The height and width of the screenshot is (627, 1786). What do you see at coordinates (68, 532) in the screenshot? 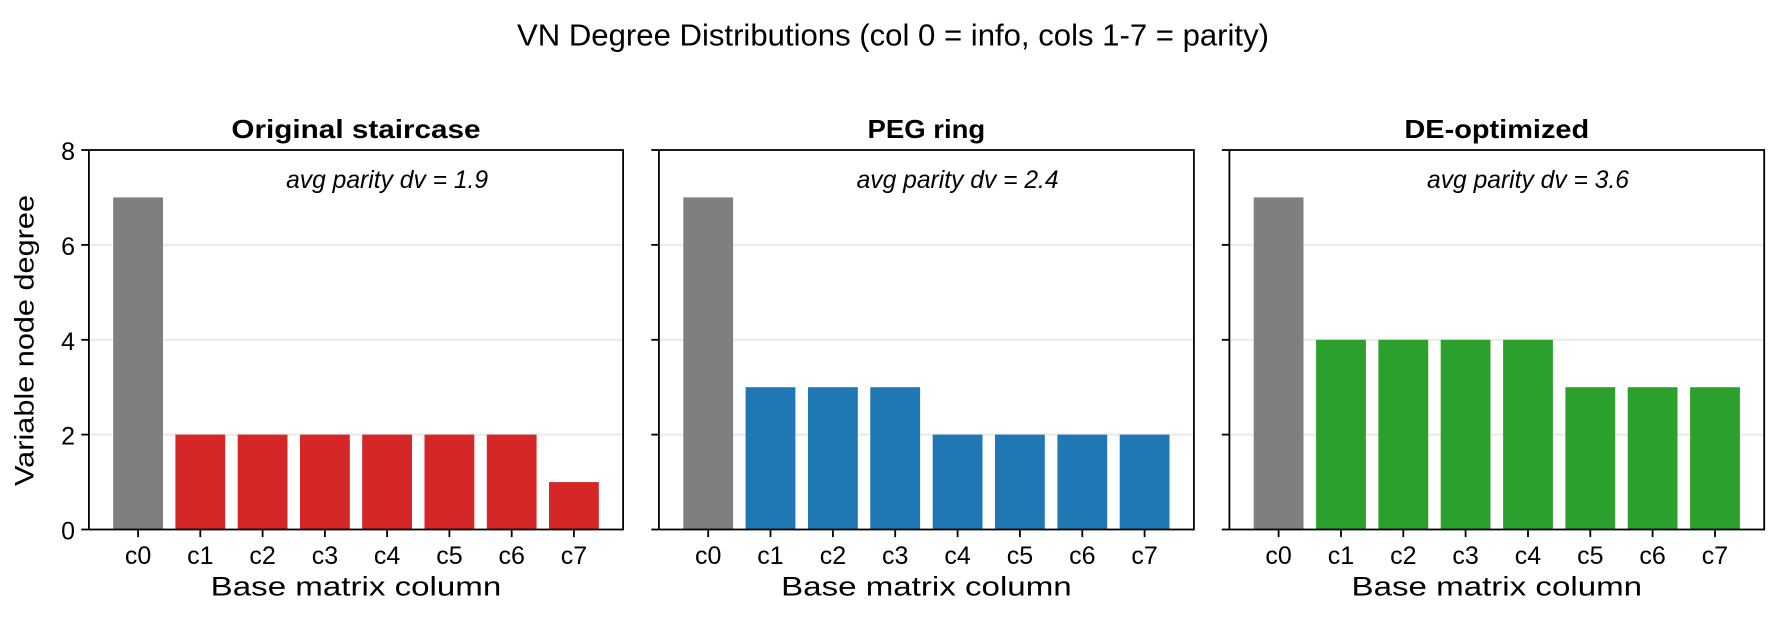
I see `svg-text: 0` at bounding box center [68, 532].